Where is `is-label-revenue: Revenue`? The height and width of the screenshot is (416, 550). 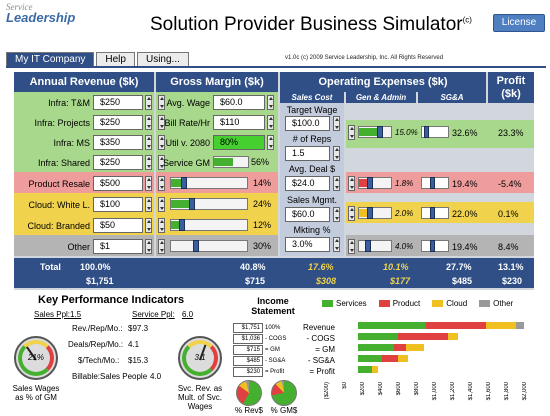
is-label-revenue: Revenue is located at coordinates (318, 327).